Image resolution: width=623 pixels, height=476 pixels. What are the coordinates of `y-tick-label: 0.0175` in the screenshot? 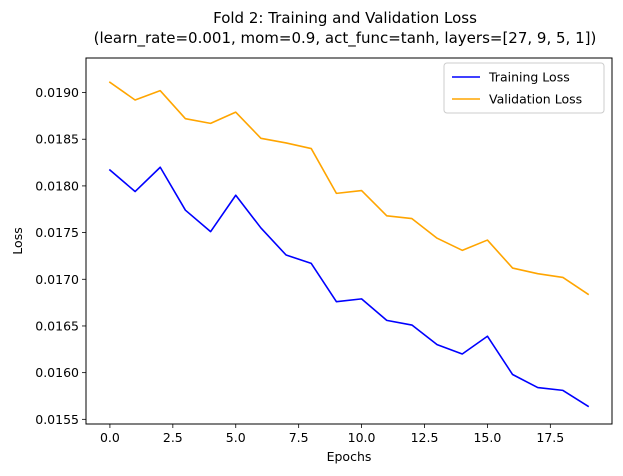 It's located at (57, 232).